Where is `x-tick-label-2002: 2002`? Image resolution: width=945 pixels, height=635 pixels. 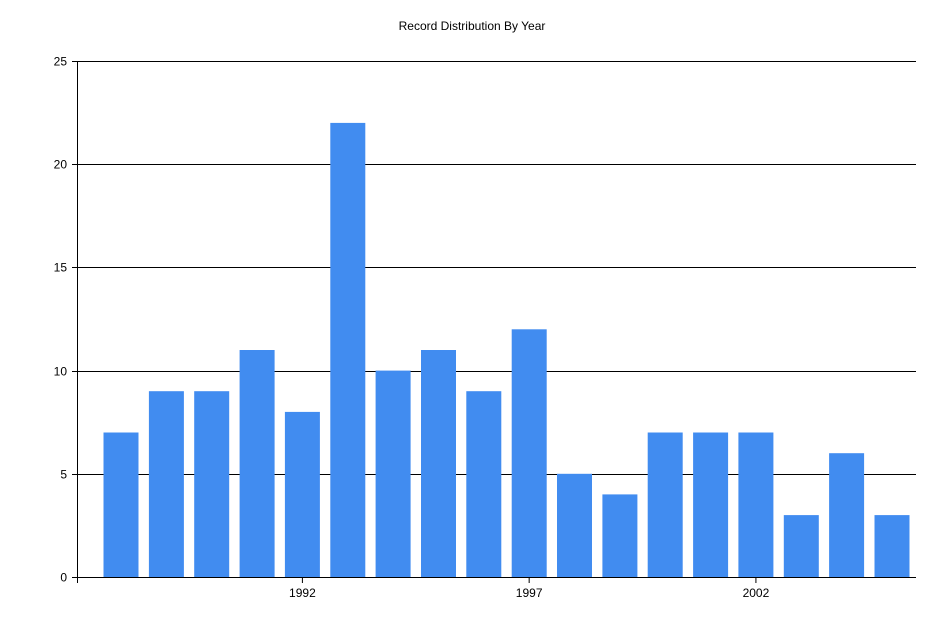 x-tick-label-2002: 2002 is located at coordinates (756, 593).